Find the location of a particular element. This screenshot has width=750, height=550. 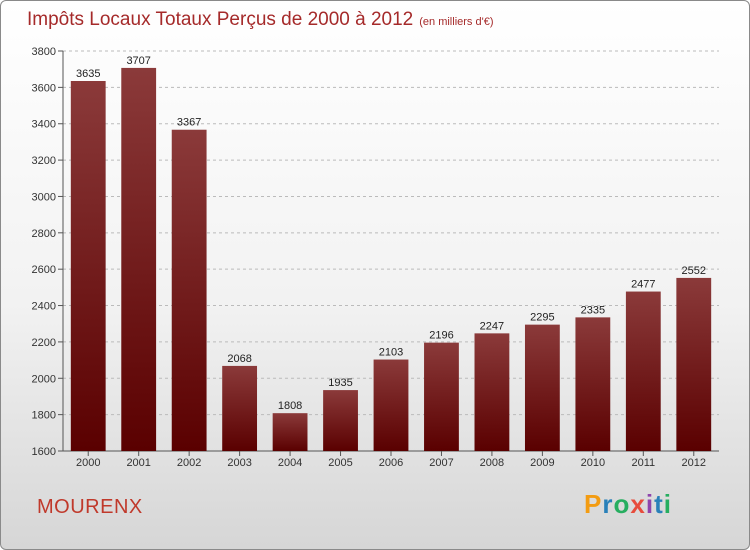

y-tick-label: 3000 is located at coordinates (44, 197).